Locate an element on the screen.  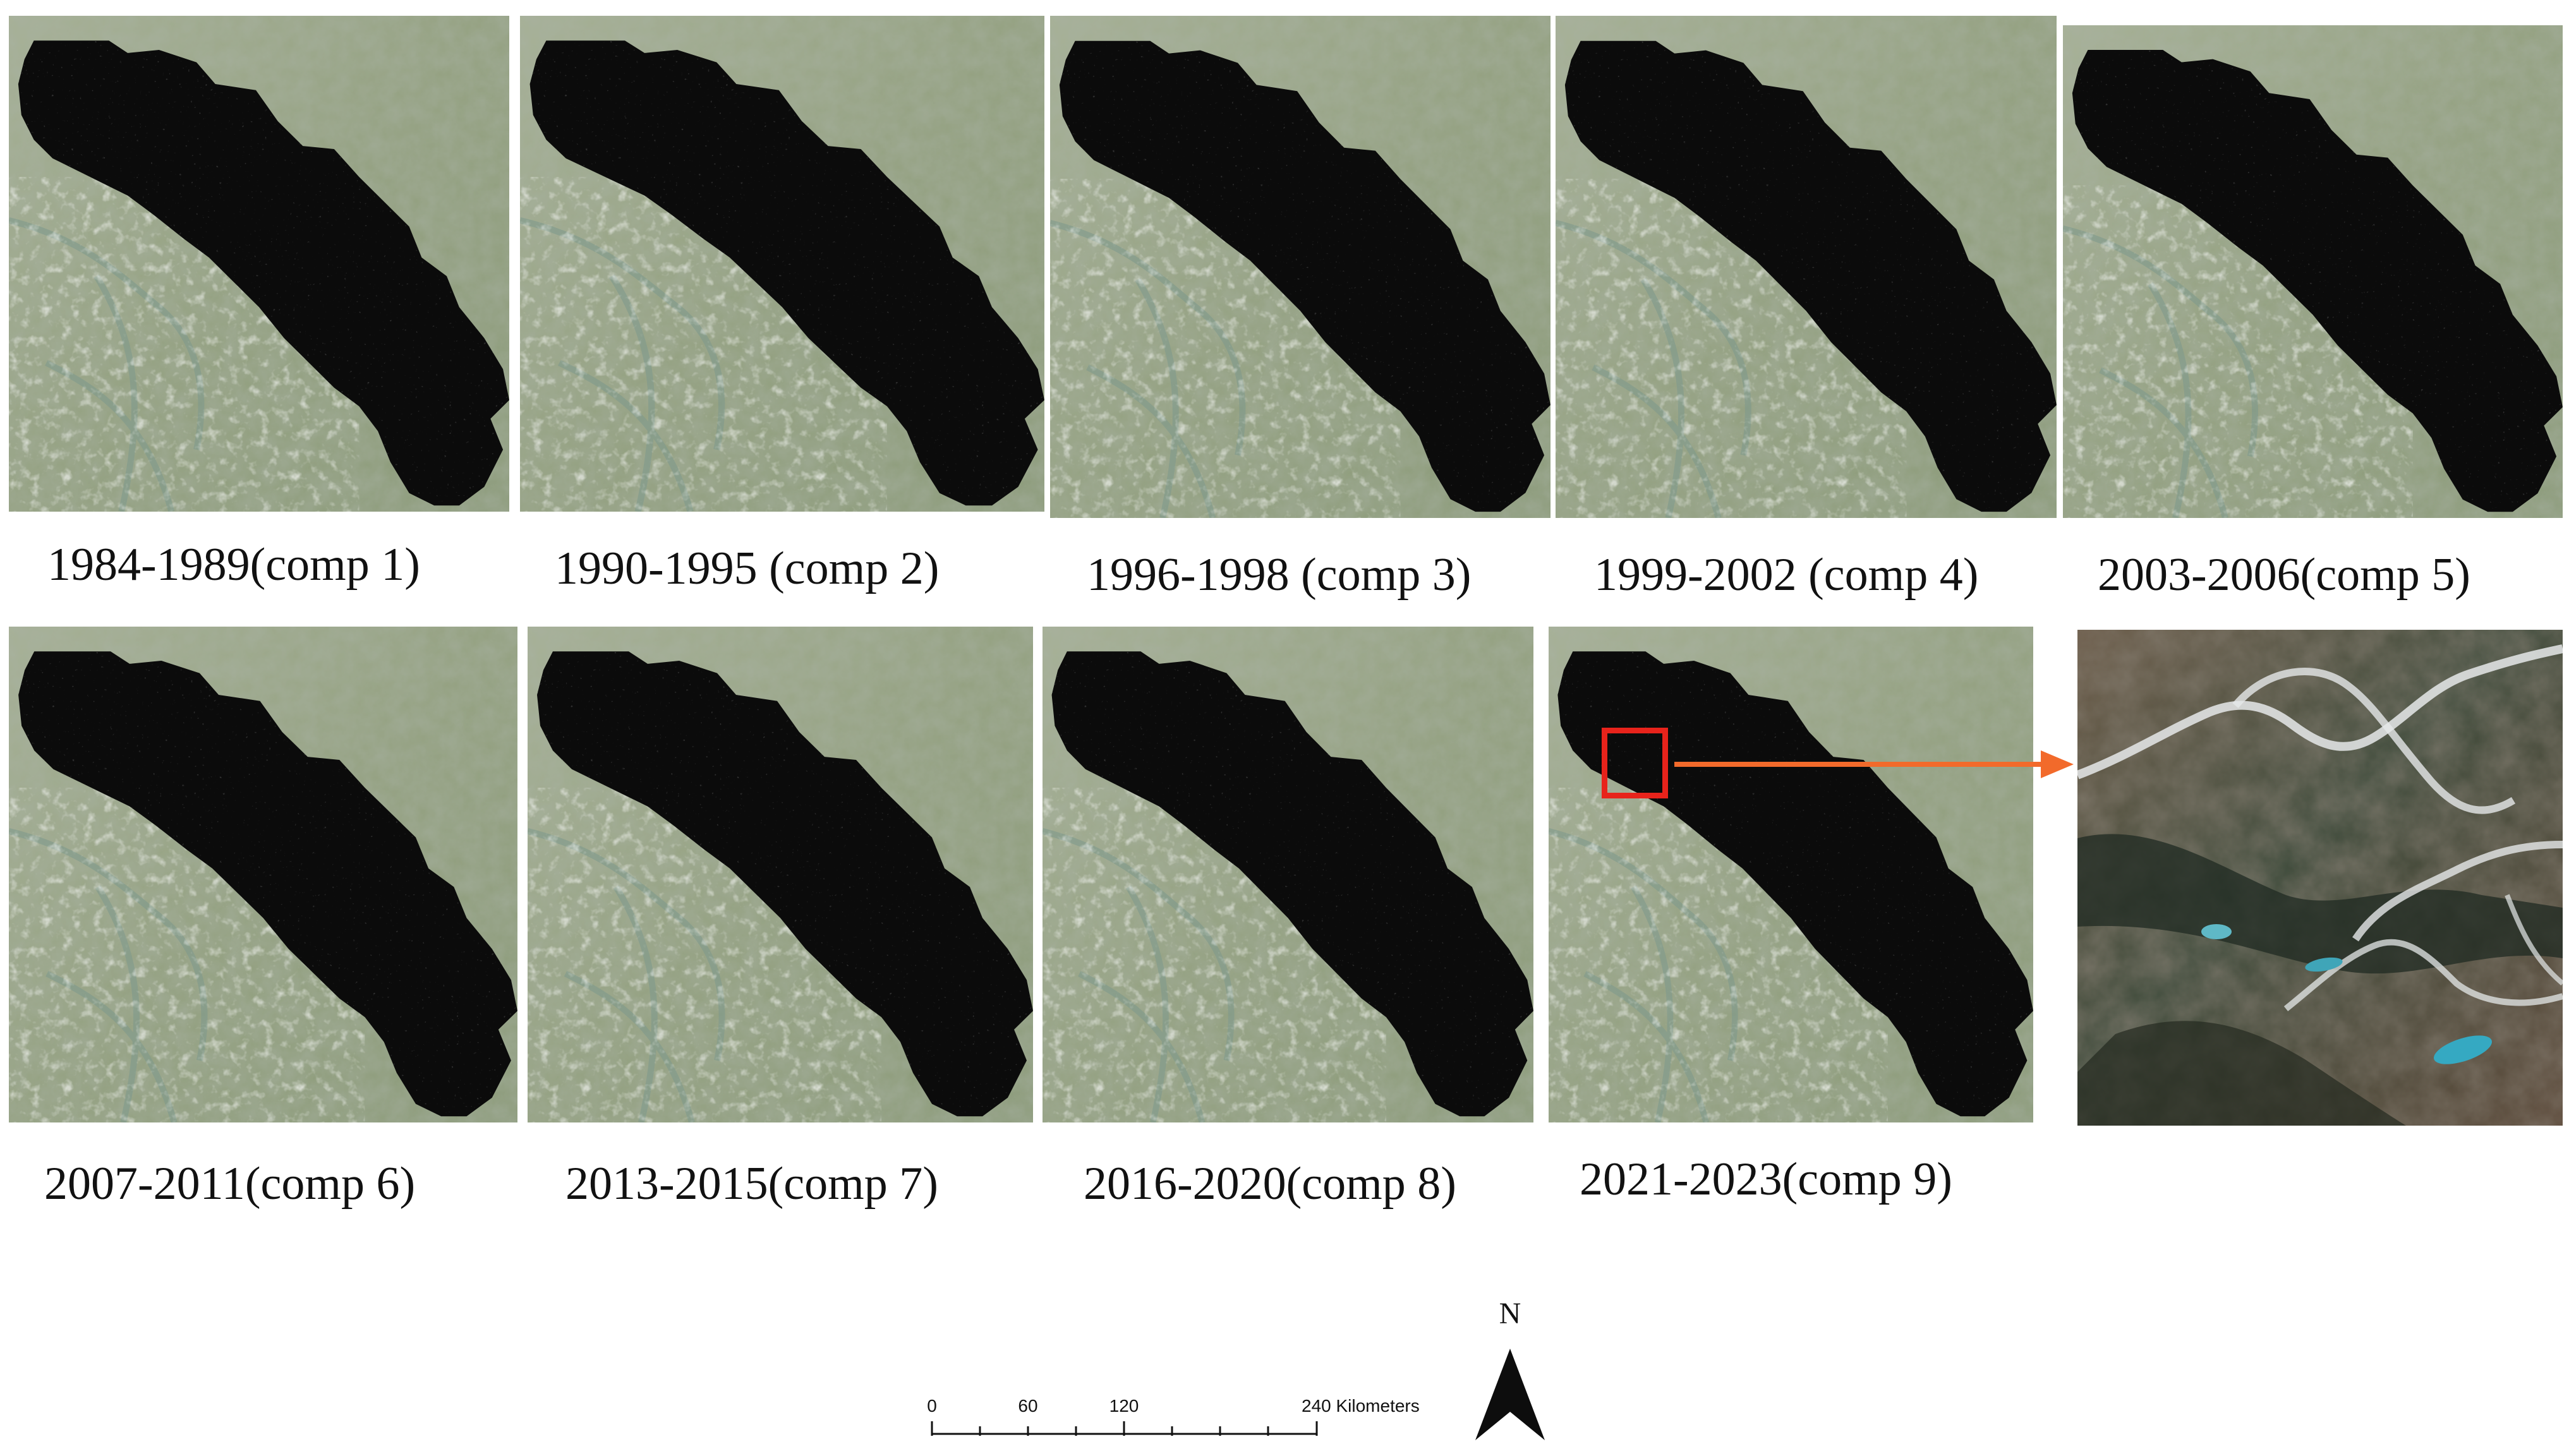
panel-caption: 2007-2011(comp 6) is located at coordinates (230, 1184).